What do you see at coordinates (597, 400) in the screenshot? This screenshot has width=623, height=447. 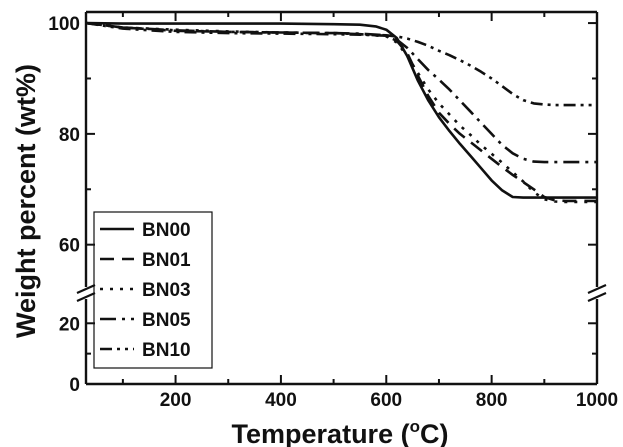 I see `x-tick-label: 1000` at bounding box center [597, 400].